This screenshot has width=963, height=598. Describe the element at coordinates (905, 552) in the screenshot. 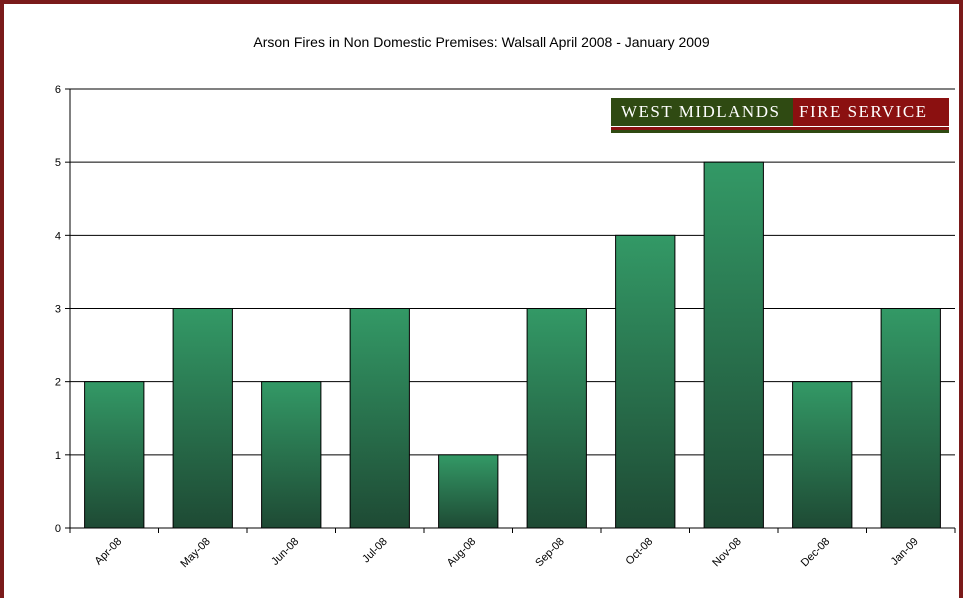

I see `x-tick-label-Jan-09: Jan-09` at that location.